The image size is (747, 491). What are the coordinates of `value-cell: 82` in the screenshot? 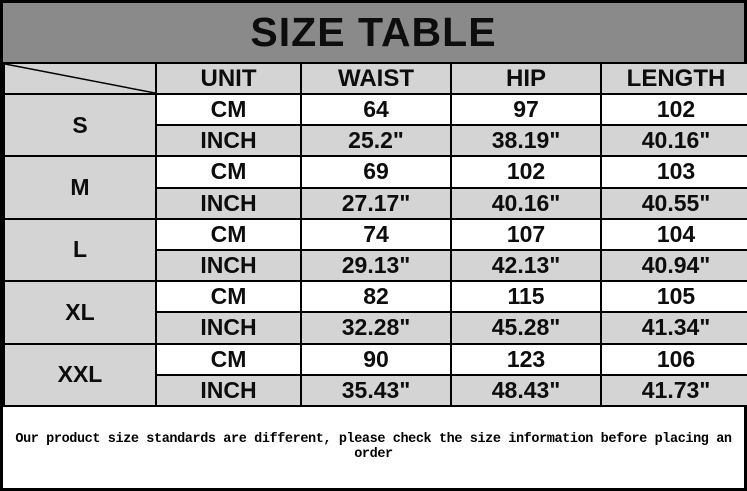 It's located at (376, 297).